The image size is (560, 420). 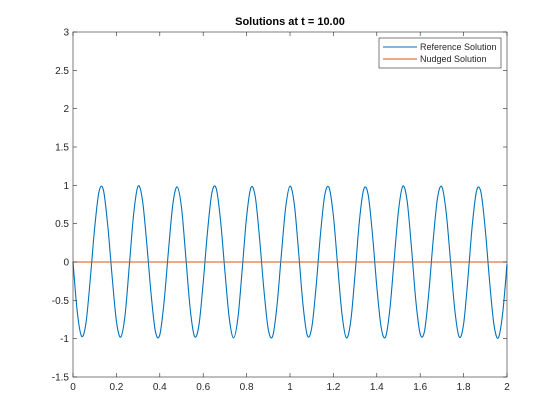 What do you see at coordinates (203, 387) in the screenshot?
I see `x-tick-label: 0.6` at bounding box center [203, 387].